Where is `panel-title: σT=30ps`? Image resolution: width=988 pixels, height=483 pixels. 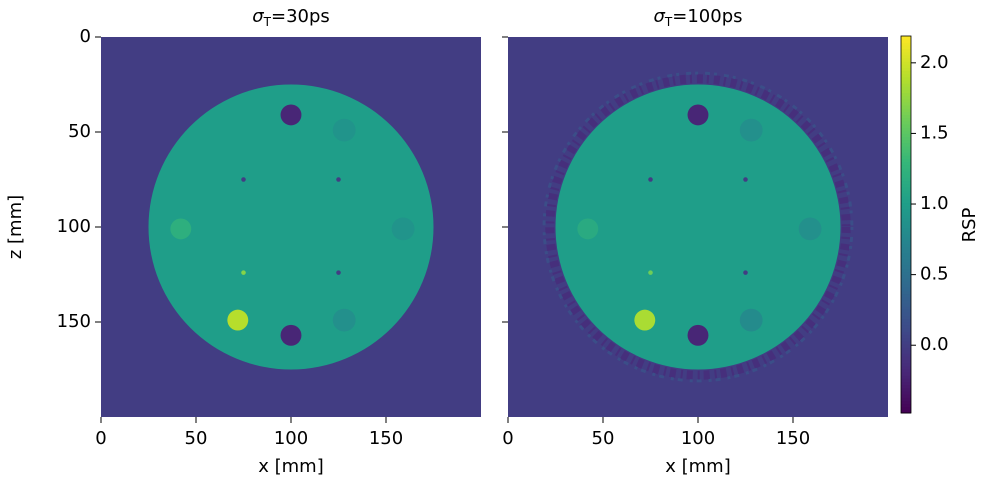 panel-title: σT=30ps is located at coordinates (291, 17).